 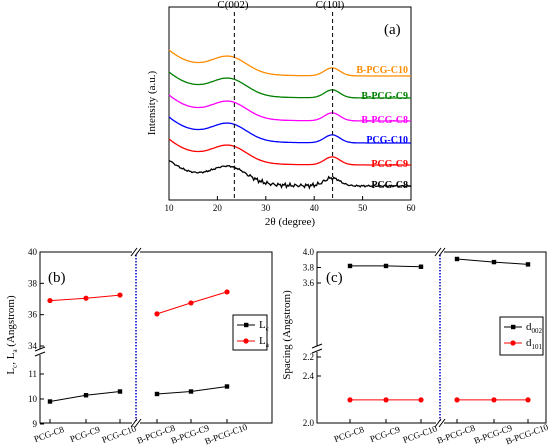 I want to click on xrd-y-axis-label: Intensity (a.u.), so click(x=152, y=102).